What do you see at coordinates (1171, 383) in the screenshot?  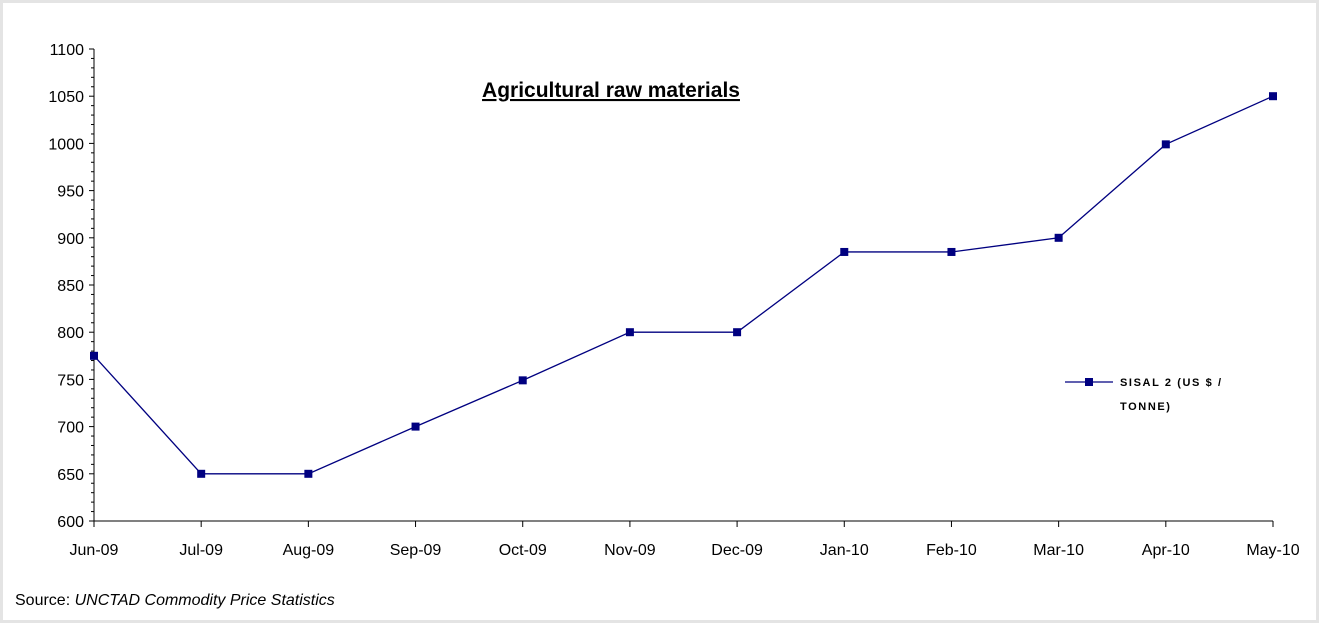 I see `legend-label: SISAL 2 (US $ /` at bounding box center [1171, 383].